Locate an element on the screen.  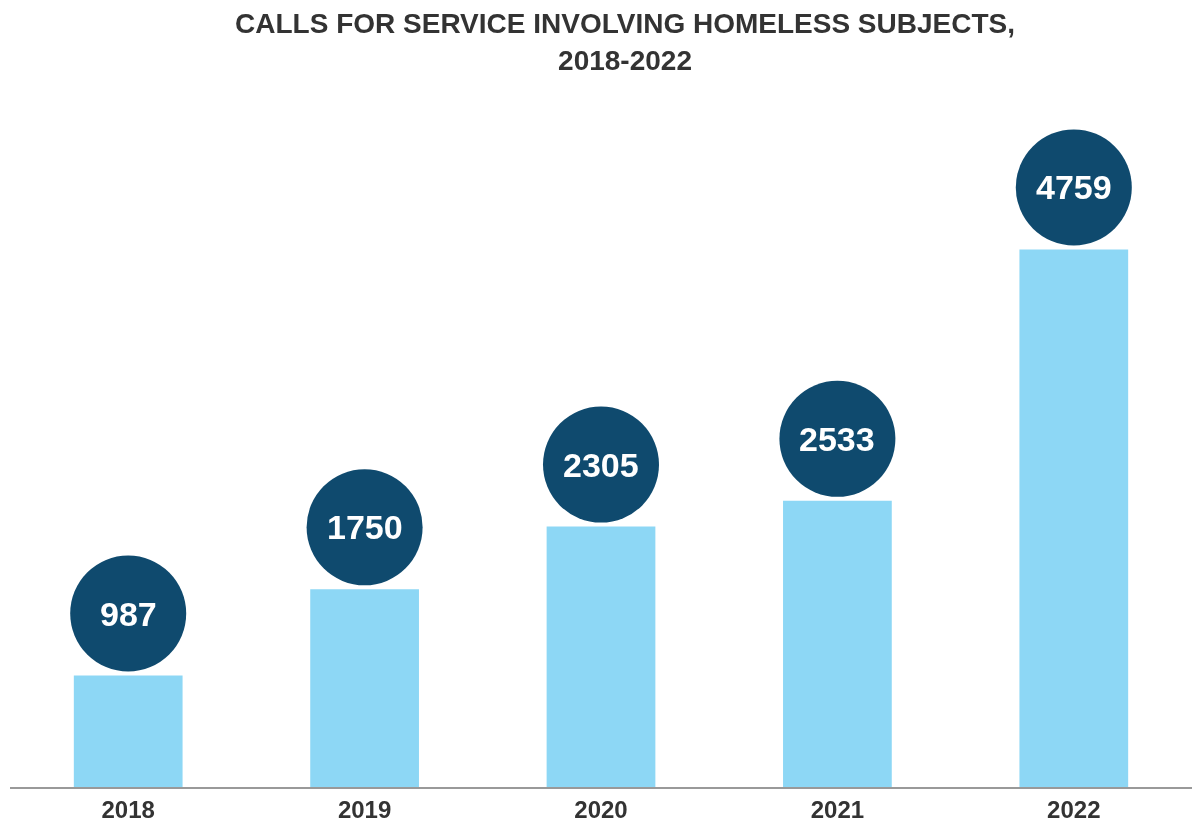
x-tick-label: 2020 is located at coordinates (601, 809).